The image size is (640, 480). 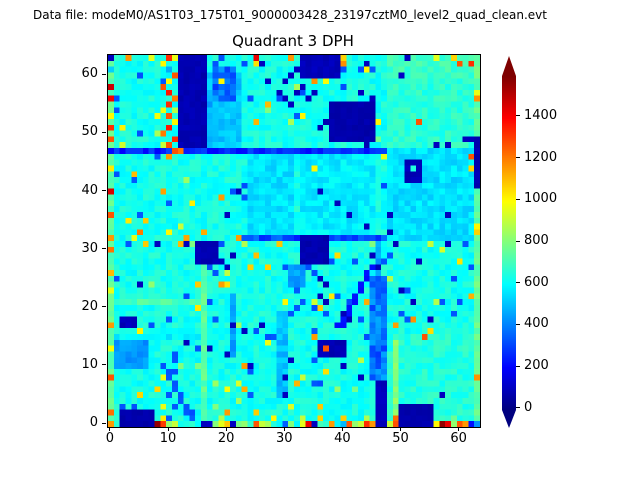 I want to click on colorbar-gradient, so click(x=509, y=243).